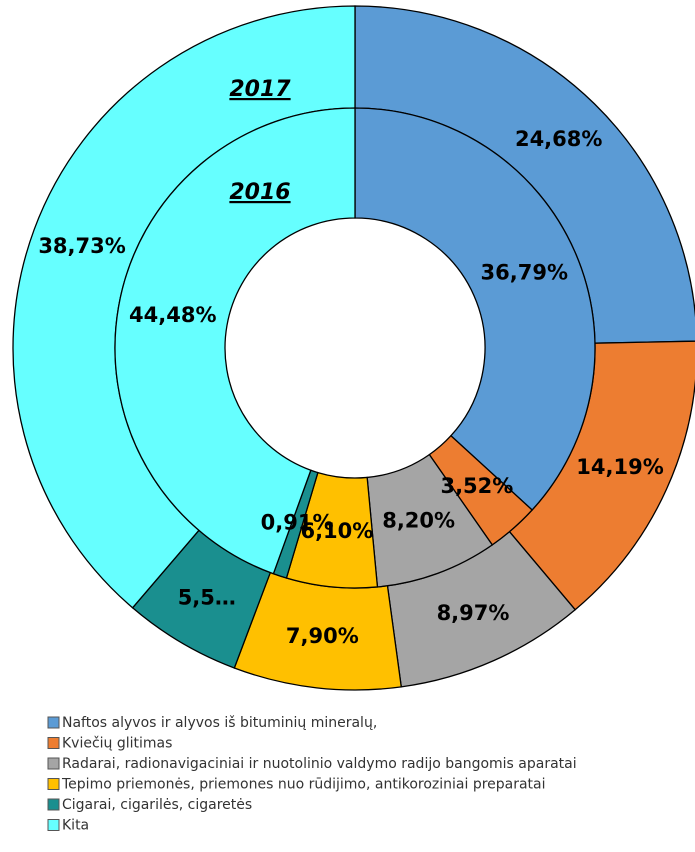  Describe the element at coordinates (157, 805) in the screenshot. I see `legend-label: Cigarai, cigarilės, cigaretės` at that location.